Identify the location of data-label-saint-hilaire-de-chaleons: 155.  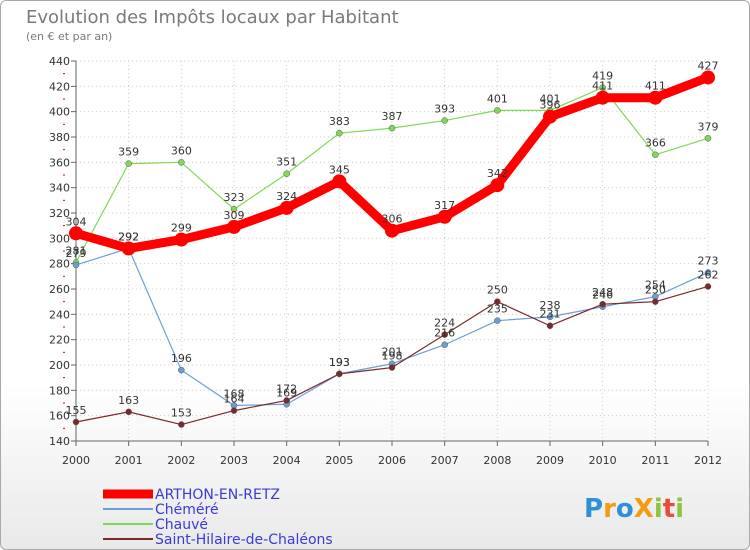
(76, 410).